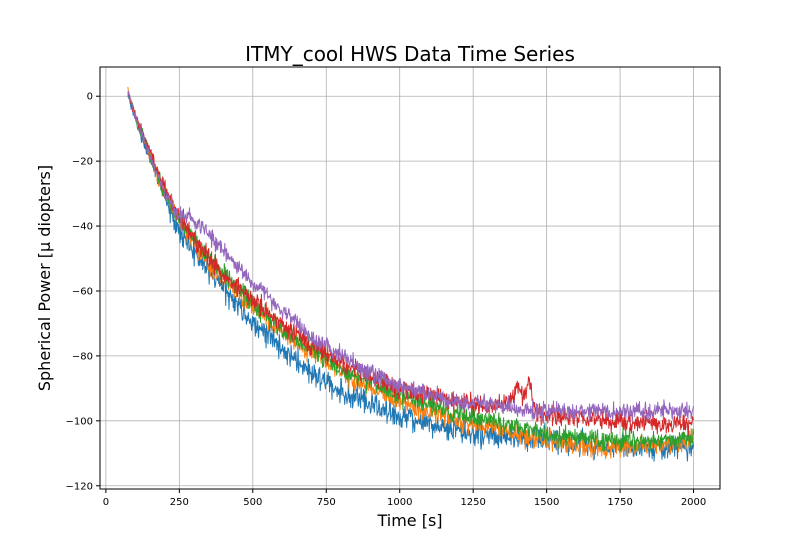 Image resolution: width=800 pixels, height=560 pixels. I want to click on x-tick-label: 750, so click(326, 502).